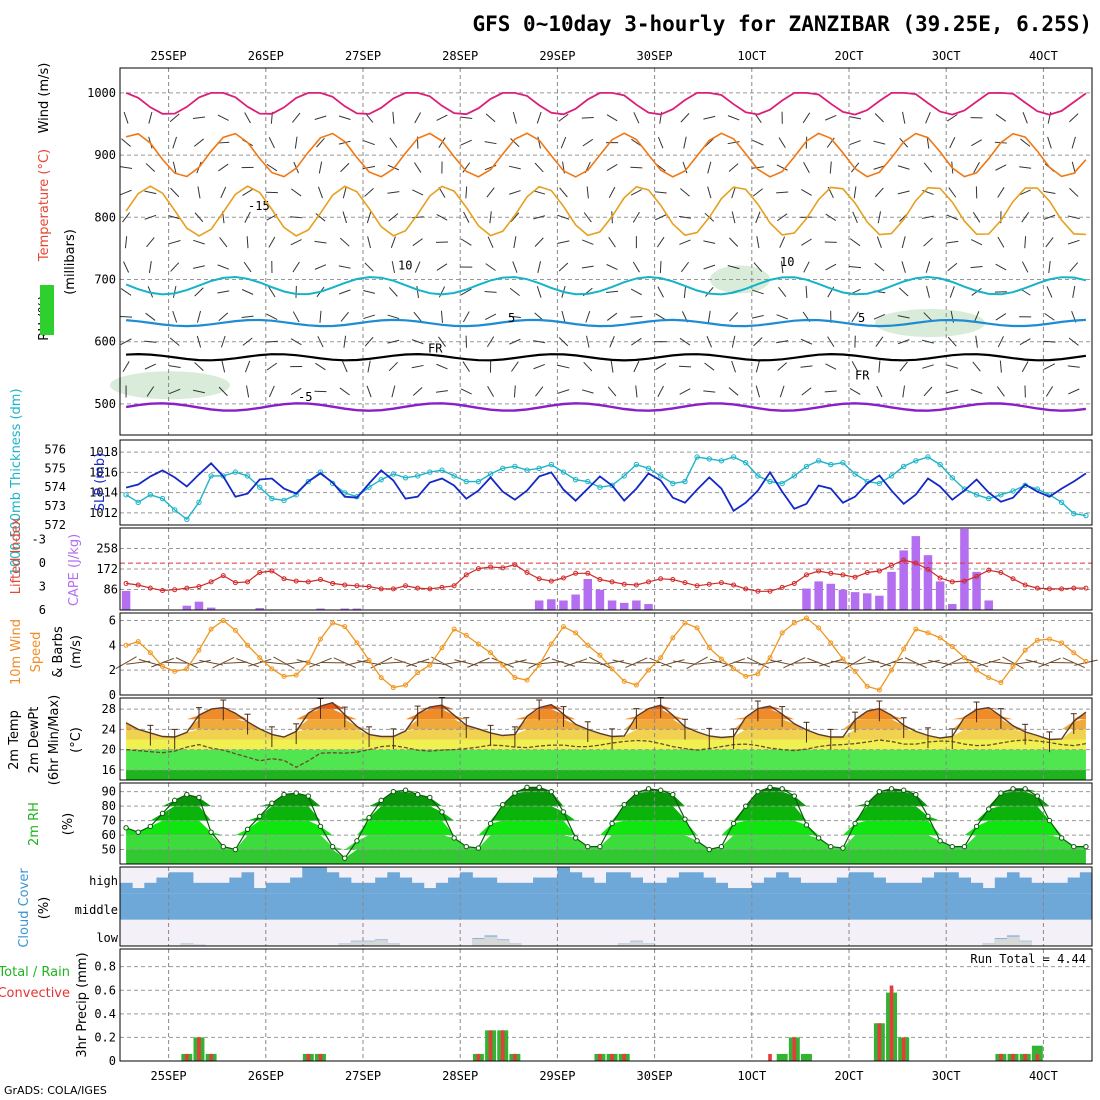  What do you see at coordinates (930, 323) in the screenshot?
I see `rh-shade-patch` at bounding box center [930, 323].